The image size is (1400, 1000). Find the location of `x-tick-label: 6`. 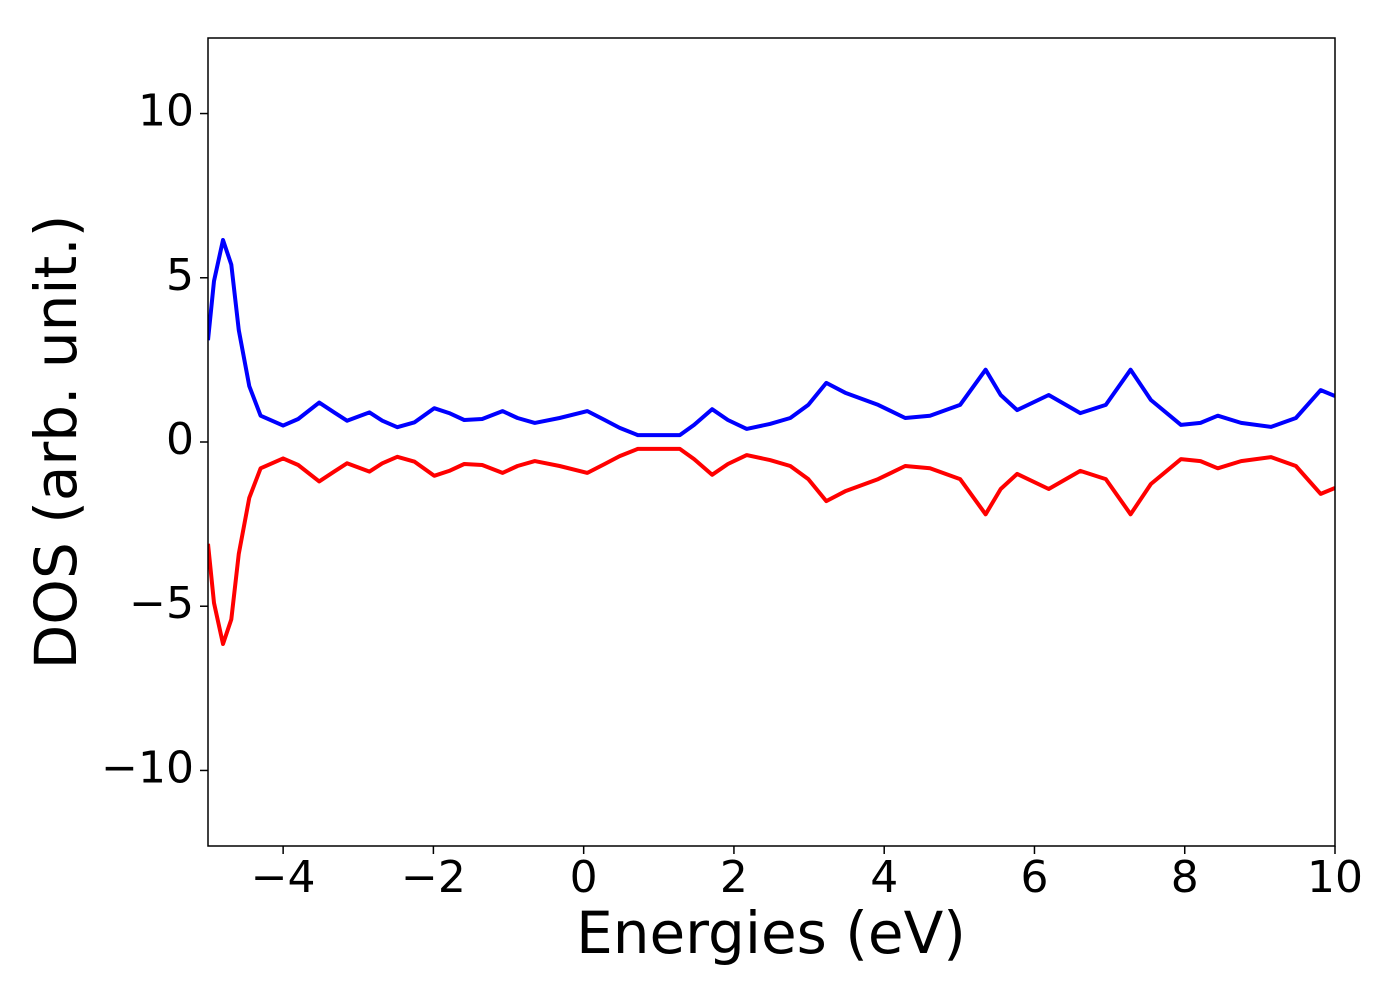

x-tick-label: 6 is located at coordinates (1034, 877).